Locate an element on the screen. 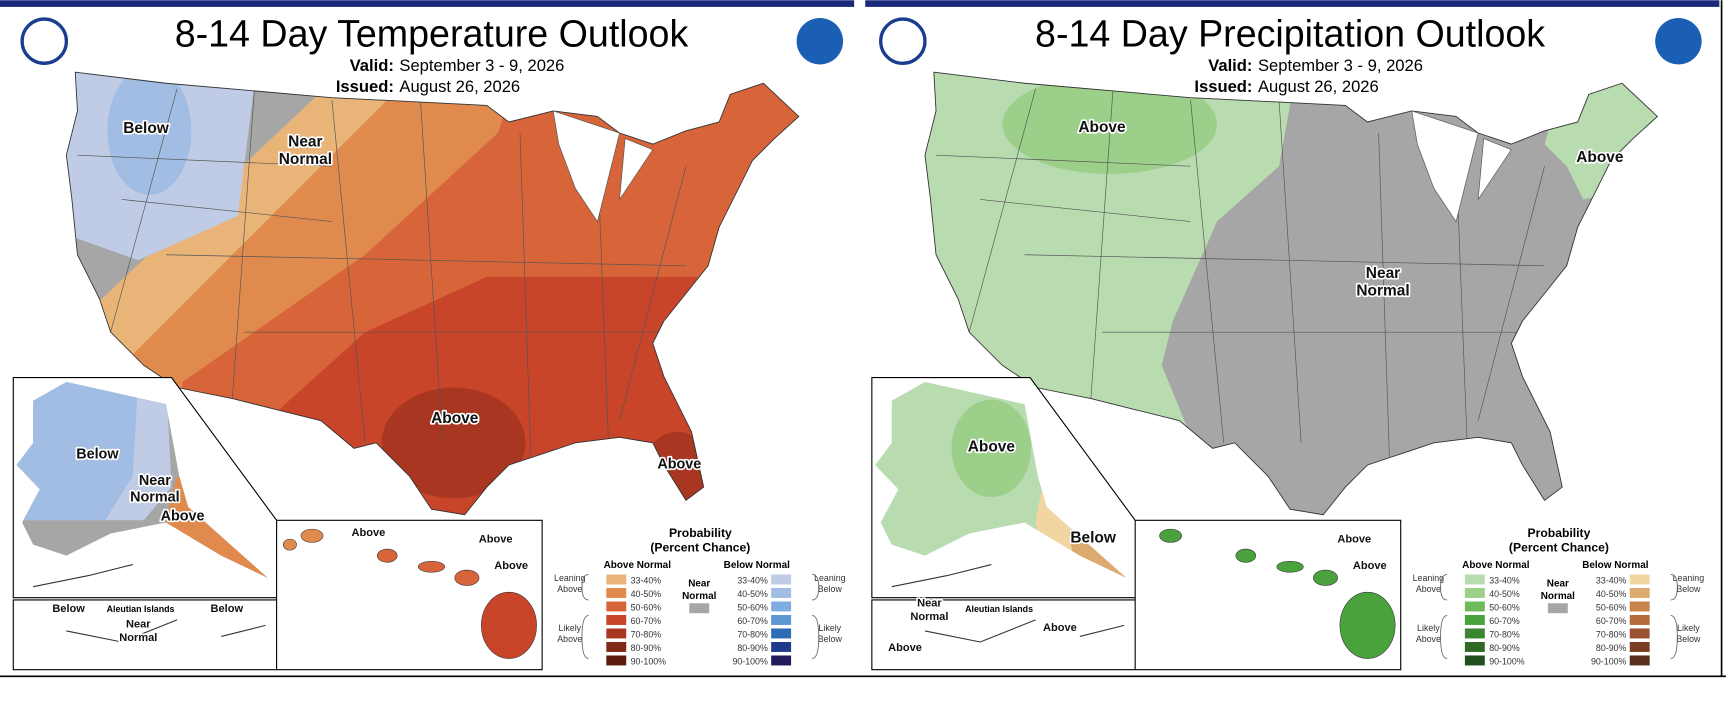  legend-group: Below is located at coordinates (830, 639).